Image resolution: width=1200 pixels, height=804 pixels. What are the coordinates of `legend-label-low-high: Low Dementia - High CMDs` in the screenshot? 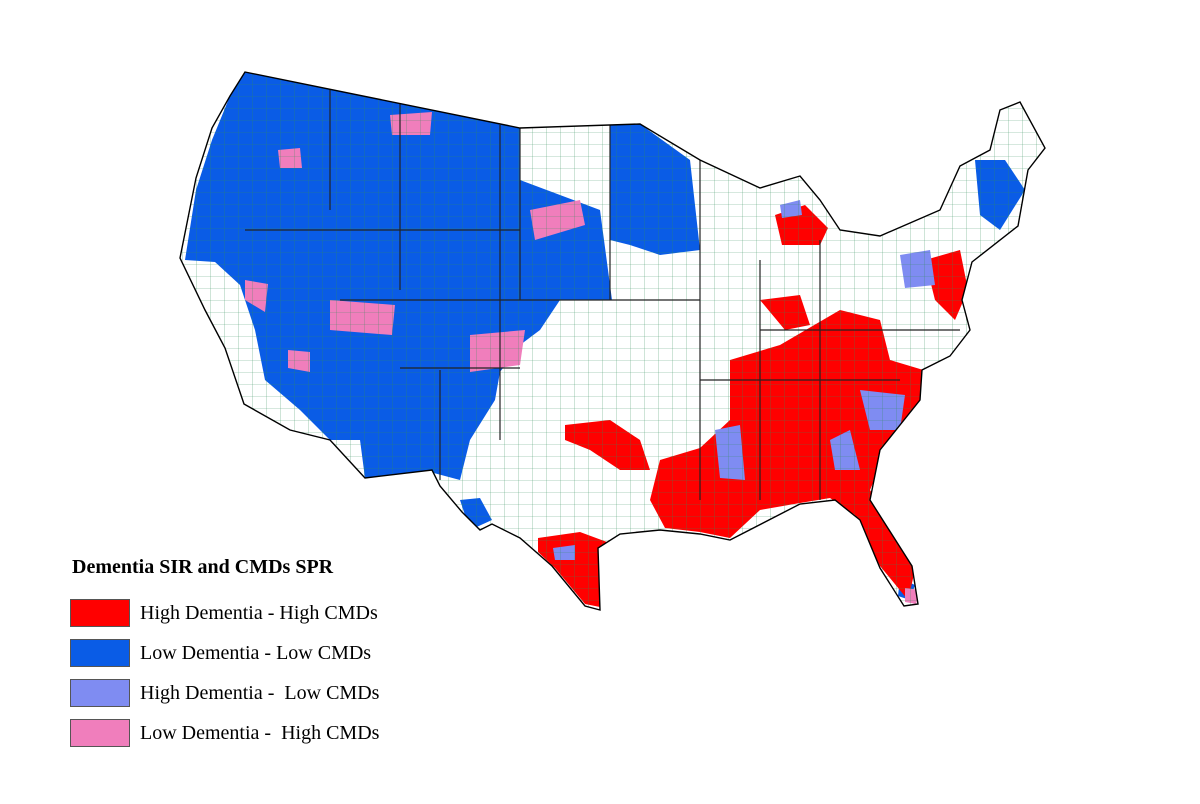 It's located at (260, 732).